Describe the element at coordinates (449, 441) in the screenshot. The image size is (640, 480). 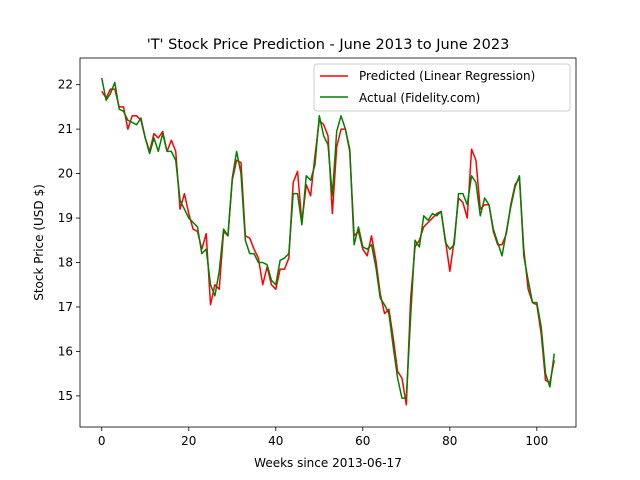
I see `x-tick-label: 80` at that location.